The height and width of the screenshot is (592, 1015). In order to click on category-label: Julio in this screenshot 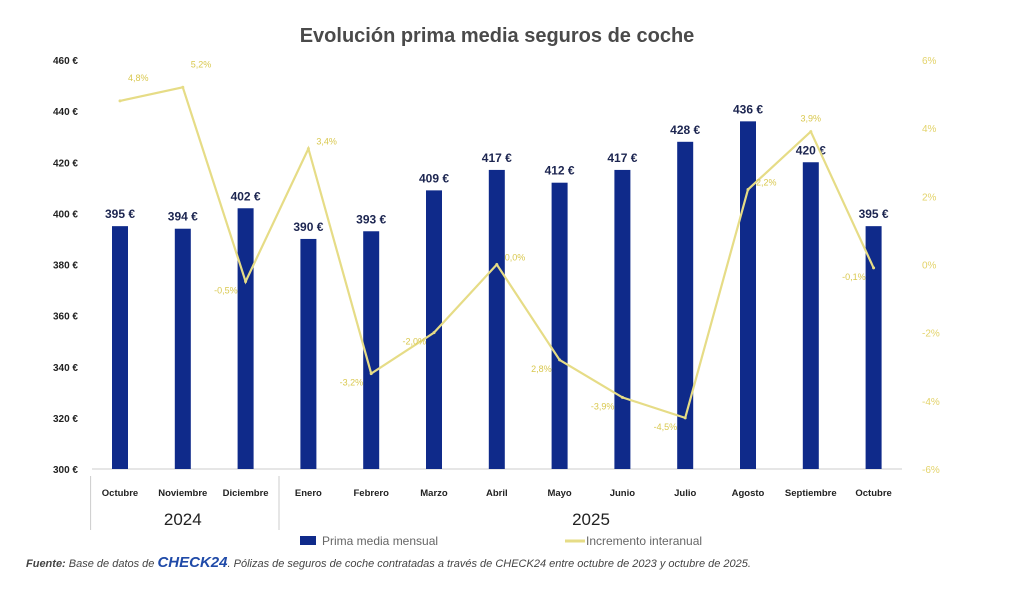, I will do `click(685, 493)`.